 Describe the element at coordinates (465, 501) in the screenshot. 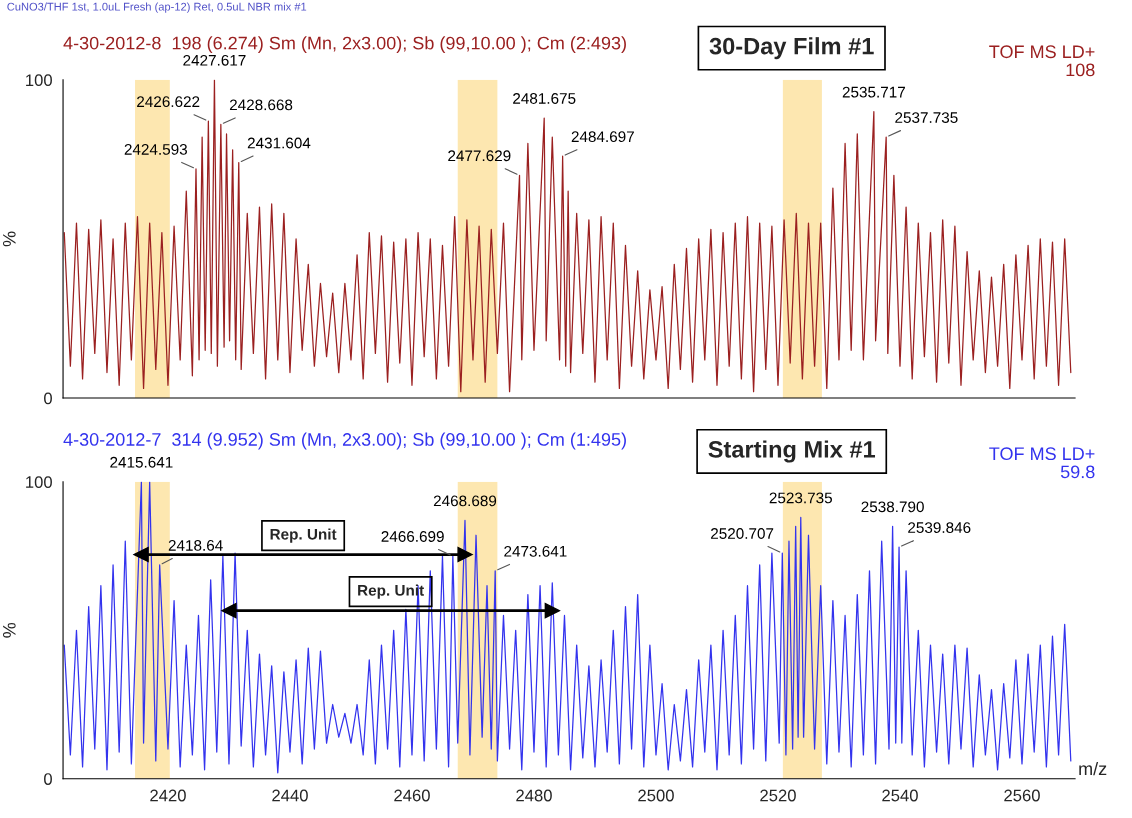

I see `annotation: 2468.689` at that location.